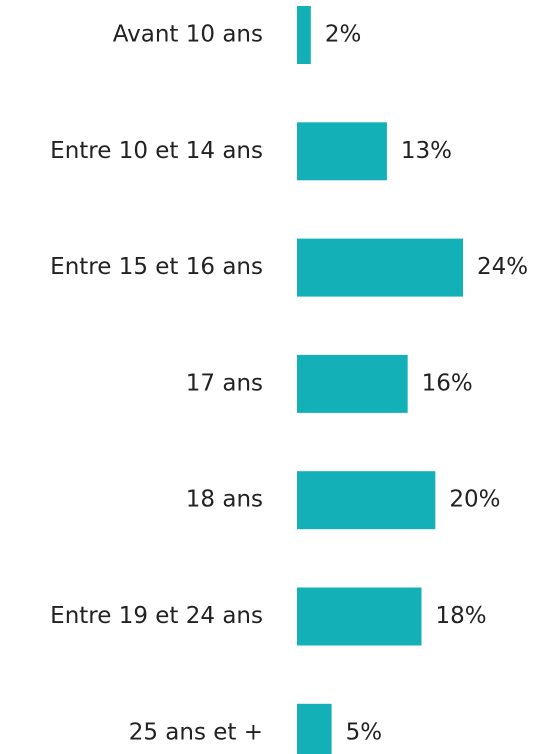 The width and height of the screenshot is (544, 754). Describe the element at coordinates (196, 732) in the screenshot. I see `category-label: 25 ans et +` at that location.